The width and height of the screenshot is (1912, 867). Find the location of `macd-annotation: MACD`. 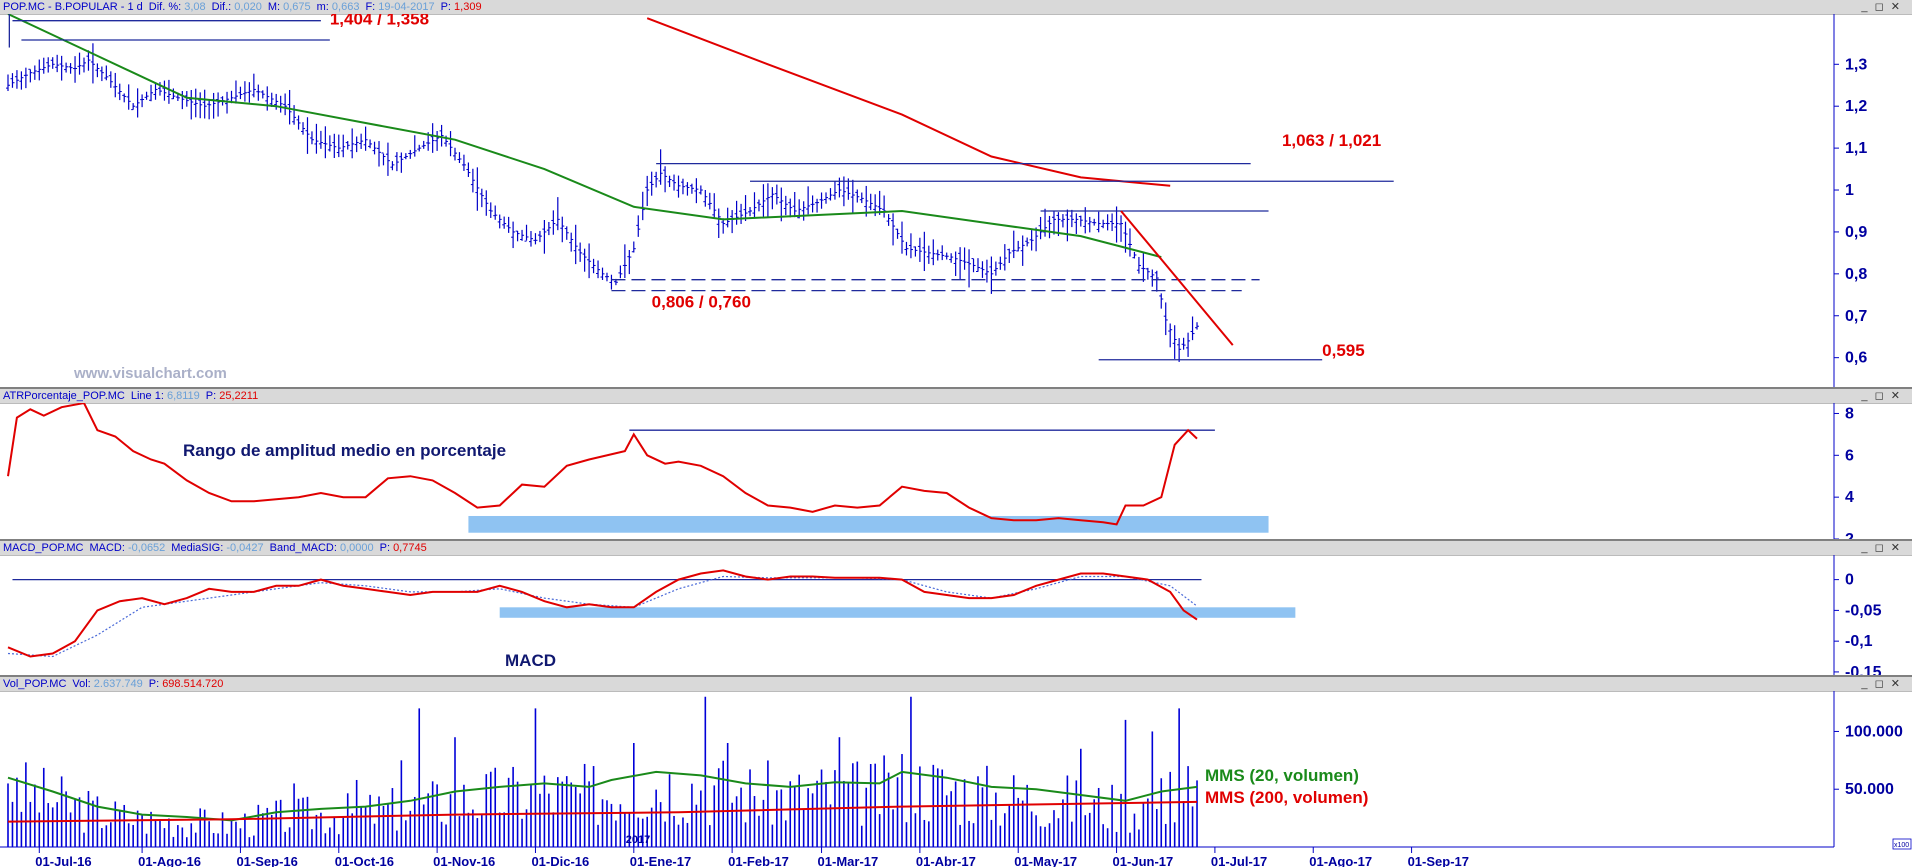

macd-annotation: MACD is located at coordinates (530, 660).